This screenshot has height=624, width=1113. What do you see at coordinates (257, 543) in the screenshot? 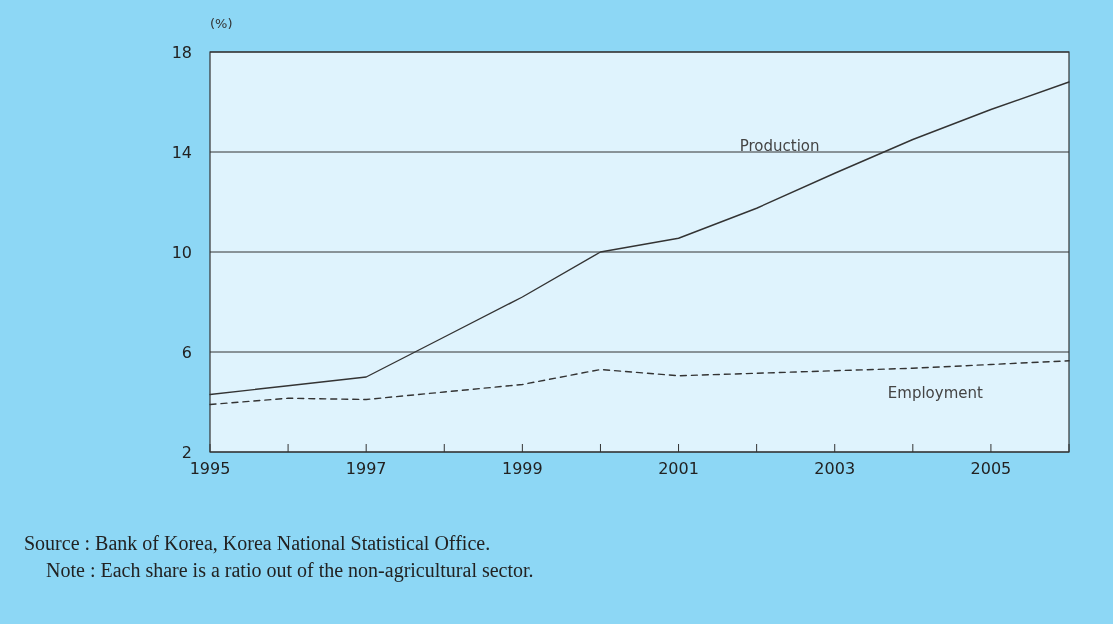
I see `source-note: Source : Bank of Korea, Korea National Statistical Office.` at bounding box center [257, 543].